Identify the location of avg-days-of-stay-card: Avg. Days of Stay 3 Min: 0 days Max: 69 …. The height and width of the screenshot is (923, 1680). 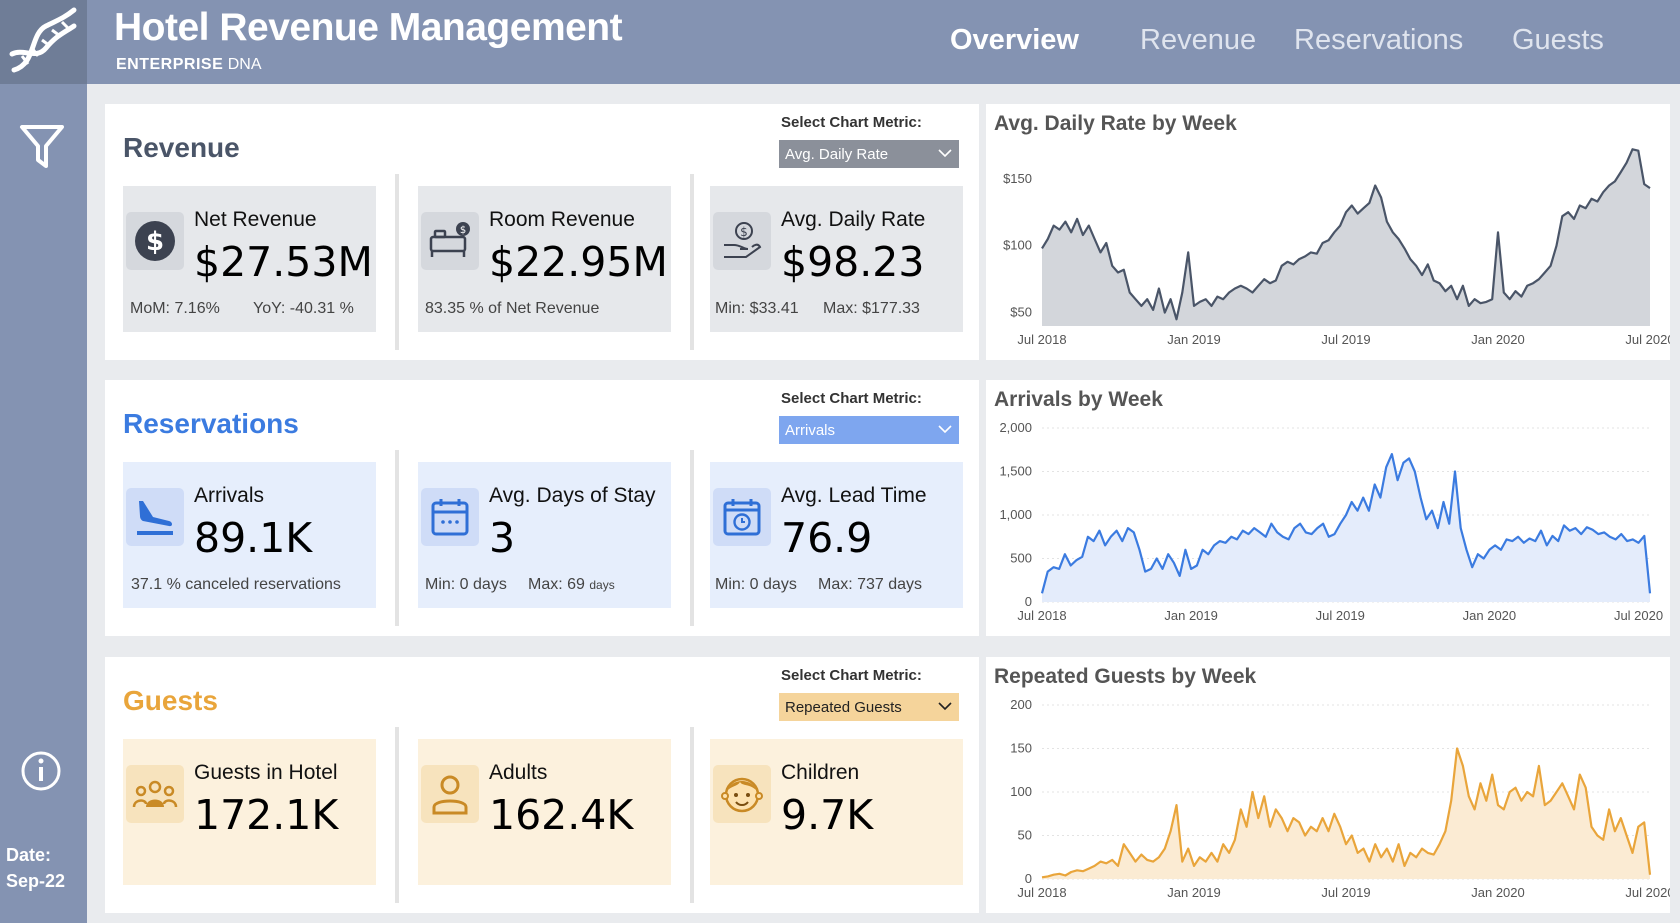
(544, 535).